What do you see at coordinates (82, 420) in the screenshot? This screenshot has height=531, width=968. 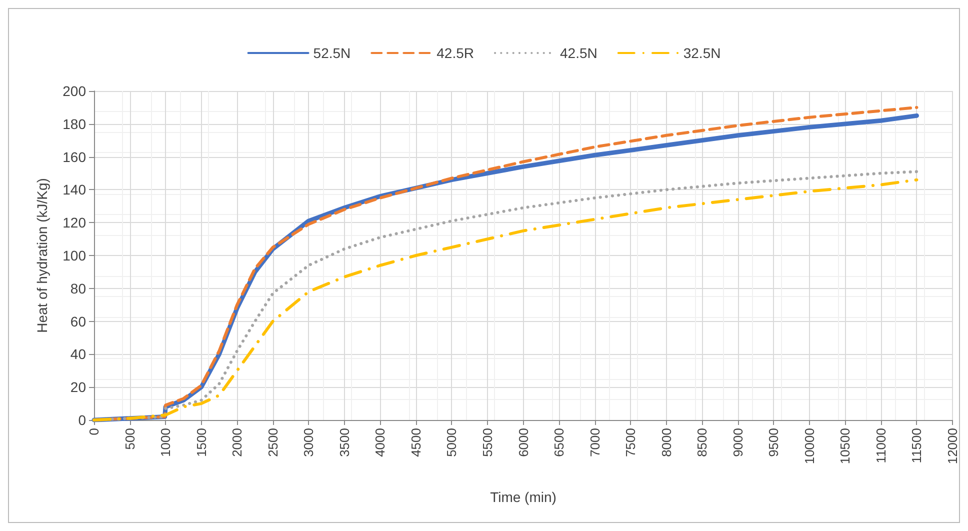 I see `y-tick-label: 0` at bounding box center [82, 420].